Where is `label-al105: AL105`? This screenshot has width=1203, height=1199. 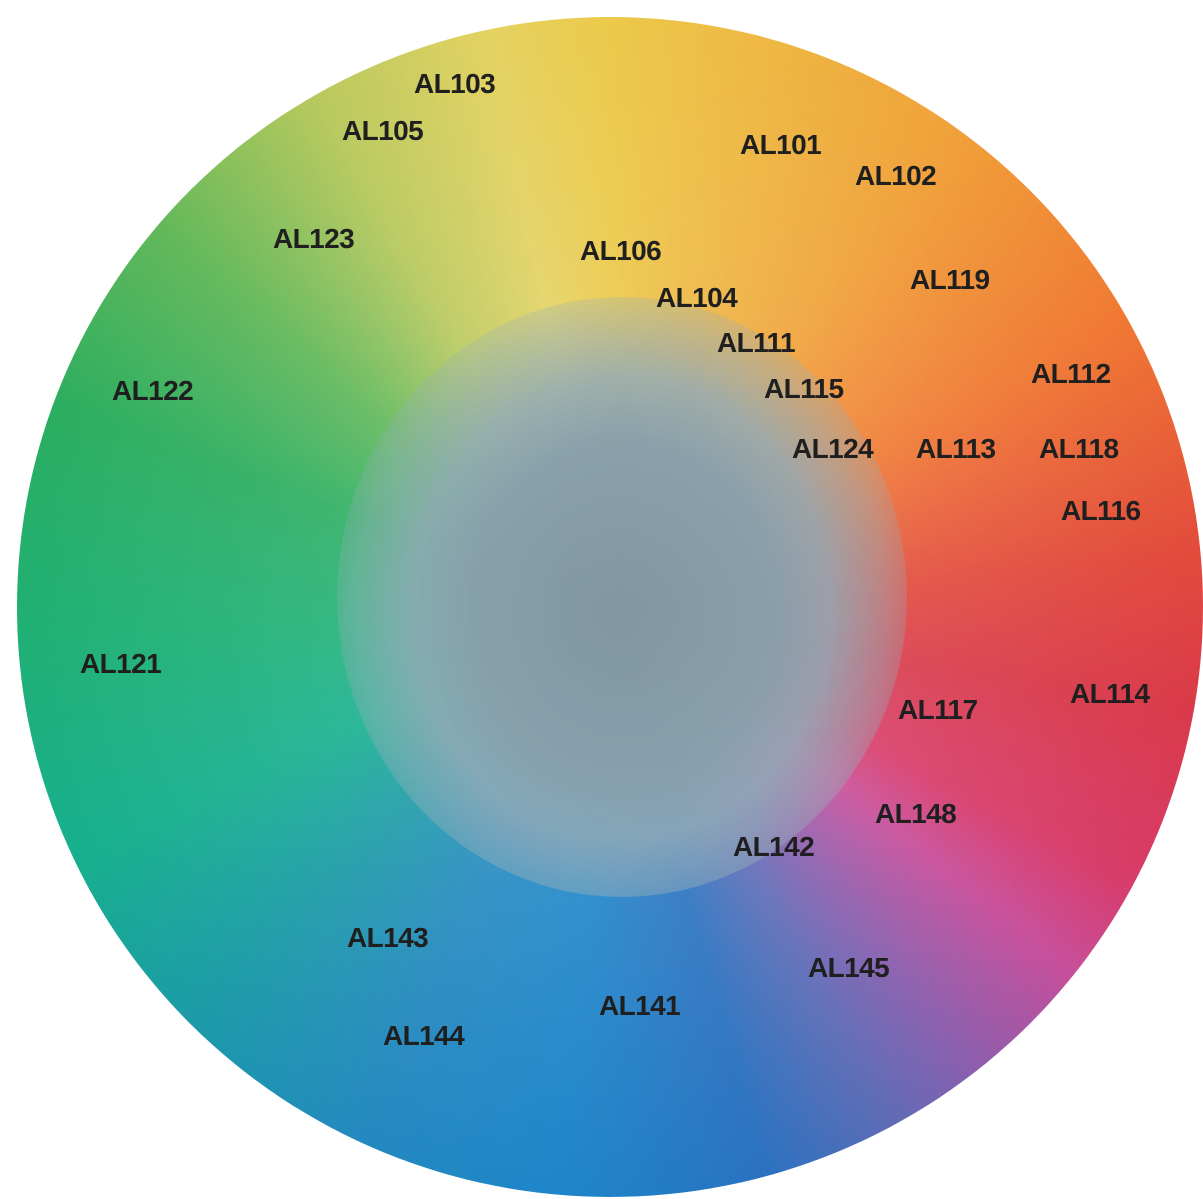
label-al105: AL105 is located at coordinates (383, 130).